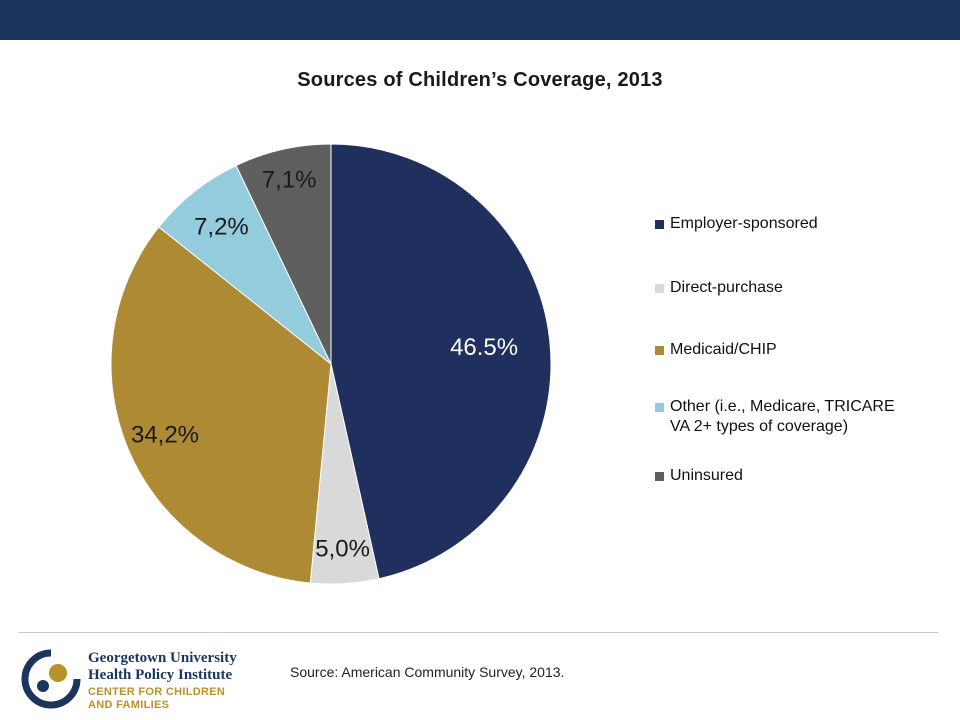 This screenshot has width=960, height=720. I want to click on logo-line-families: AND FAMILIES, so click(129, 705).